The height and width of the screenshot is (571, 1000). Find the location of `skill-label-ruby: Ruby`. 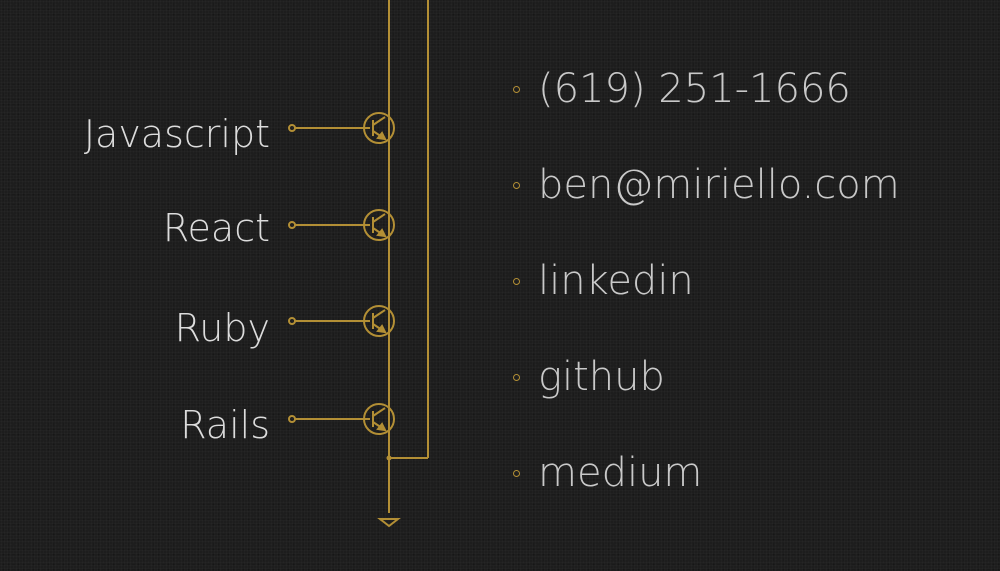

skill-label-ruby: Ruby is located at coordinates (222, 328).